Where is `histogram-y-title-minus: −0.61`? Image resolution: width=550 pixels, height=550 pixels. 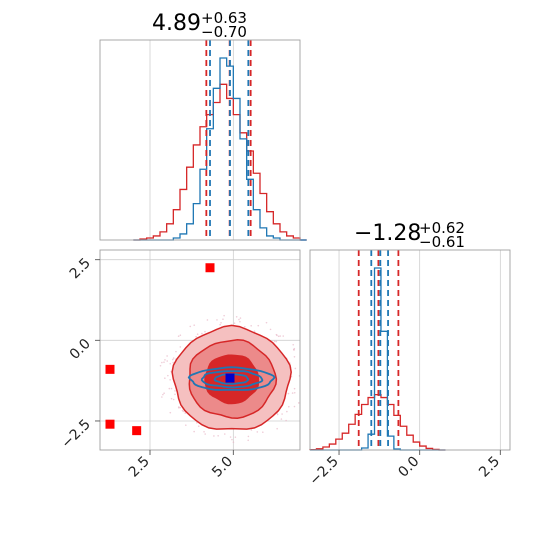 histogram-y-title-minus: −0.61 is located at coordinates (442, 242).